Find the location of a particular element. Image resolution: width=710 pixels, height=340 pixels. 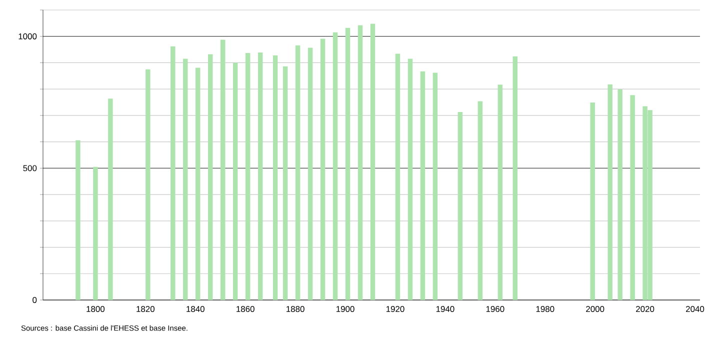

x-tick-label: 1820 is located at coordinates (145, 309).